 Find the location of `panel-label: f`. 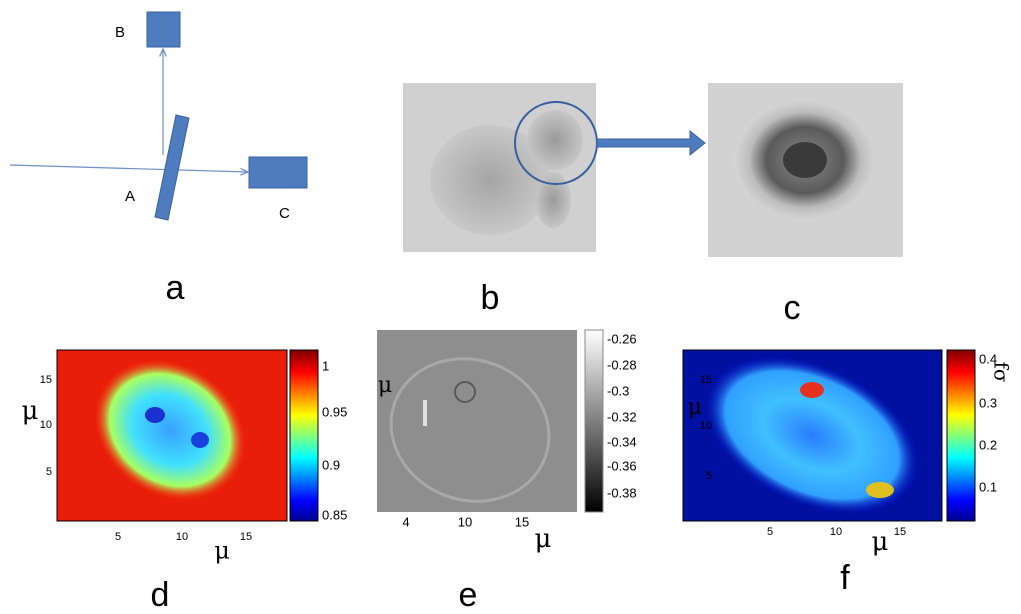

panel-label: f is located at coordinates (845, 578).